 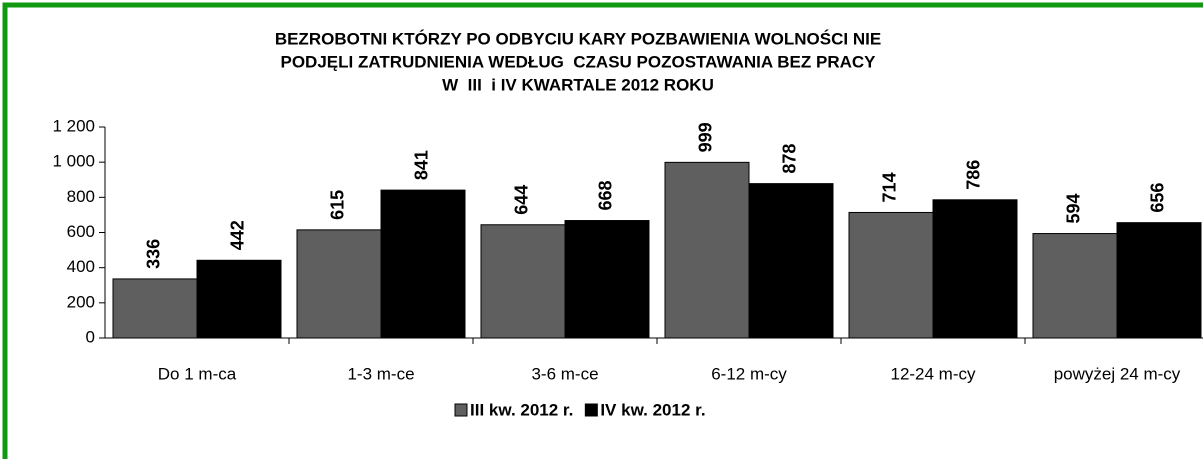 What do you see at coordinates (890, 187) in the screenshot?
I see `data-label: 714` at bounding box center [890, 187].